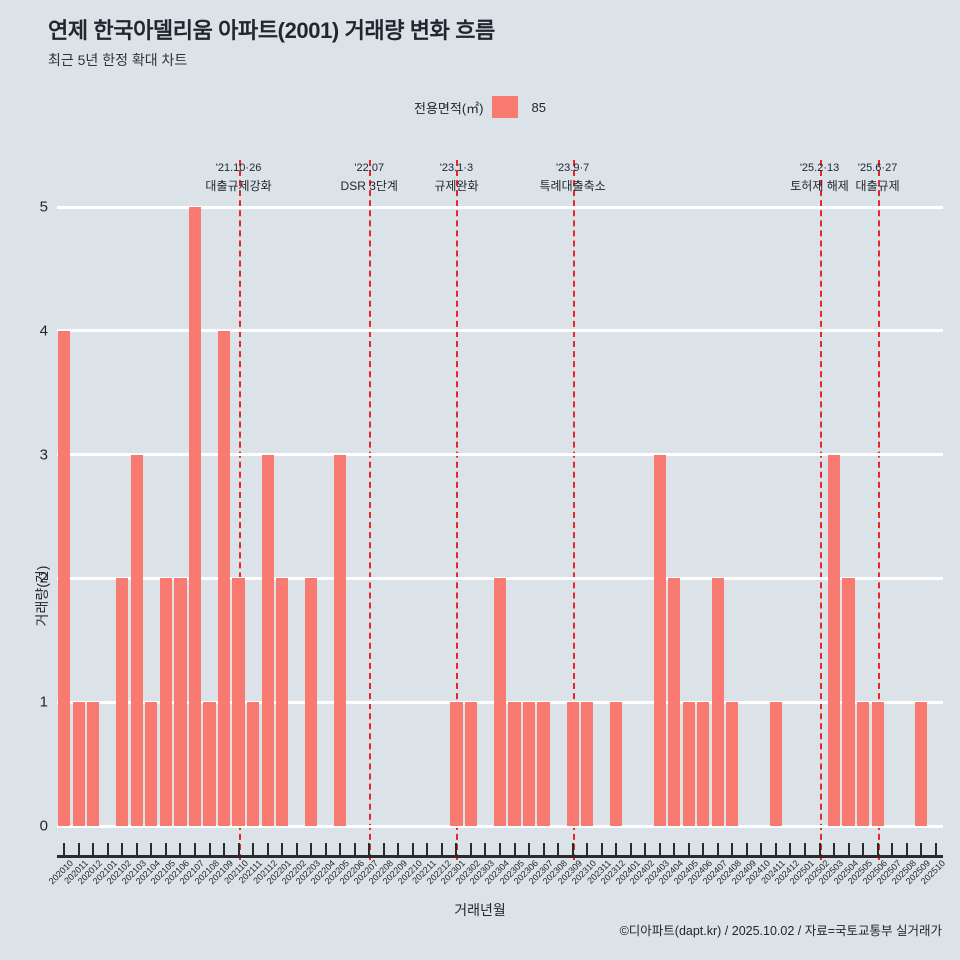 This screenshot has width=960, height=960. Describe the element at coordinates (538, 107) in the screenshot. I see `legend-series-label: 85` at that location.